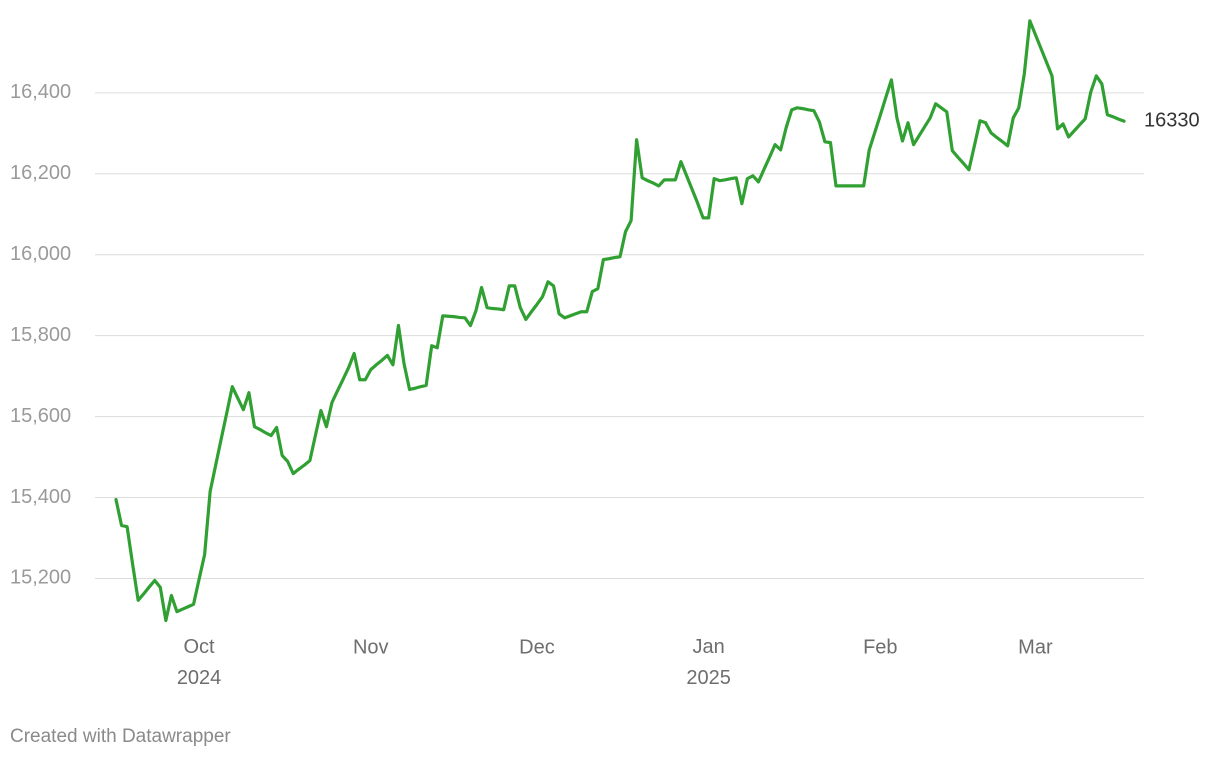 This screenshot has height=760, width=1220. Describe the element at coordinates (708, 662) in the screenshot. I see `x-tick-label: Jan 2025` at that location.